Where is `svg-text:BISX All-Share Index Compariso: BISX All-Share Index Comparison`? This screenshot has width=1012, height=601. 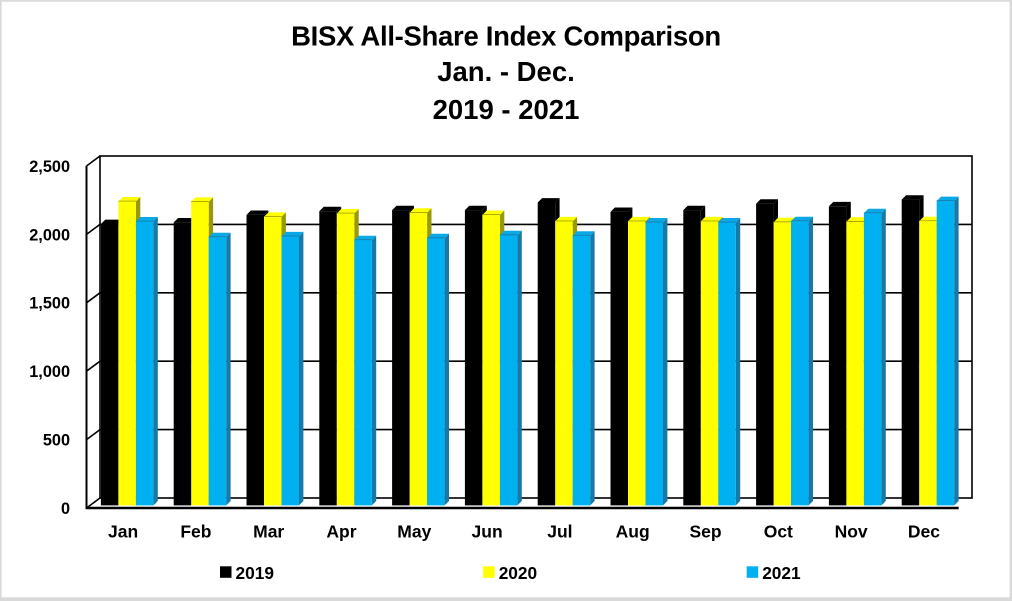
svg-text:BISX All-Share Index Compariso: BISX All-Share Index Comparison is located at coordinates (506, 35).